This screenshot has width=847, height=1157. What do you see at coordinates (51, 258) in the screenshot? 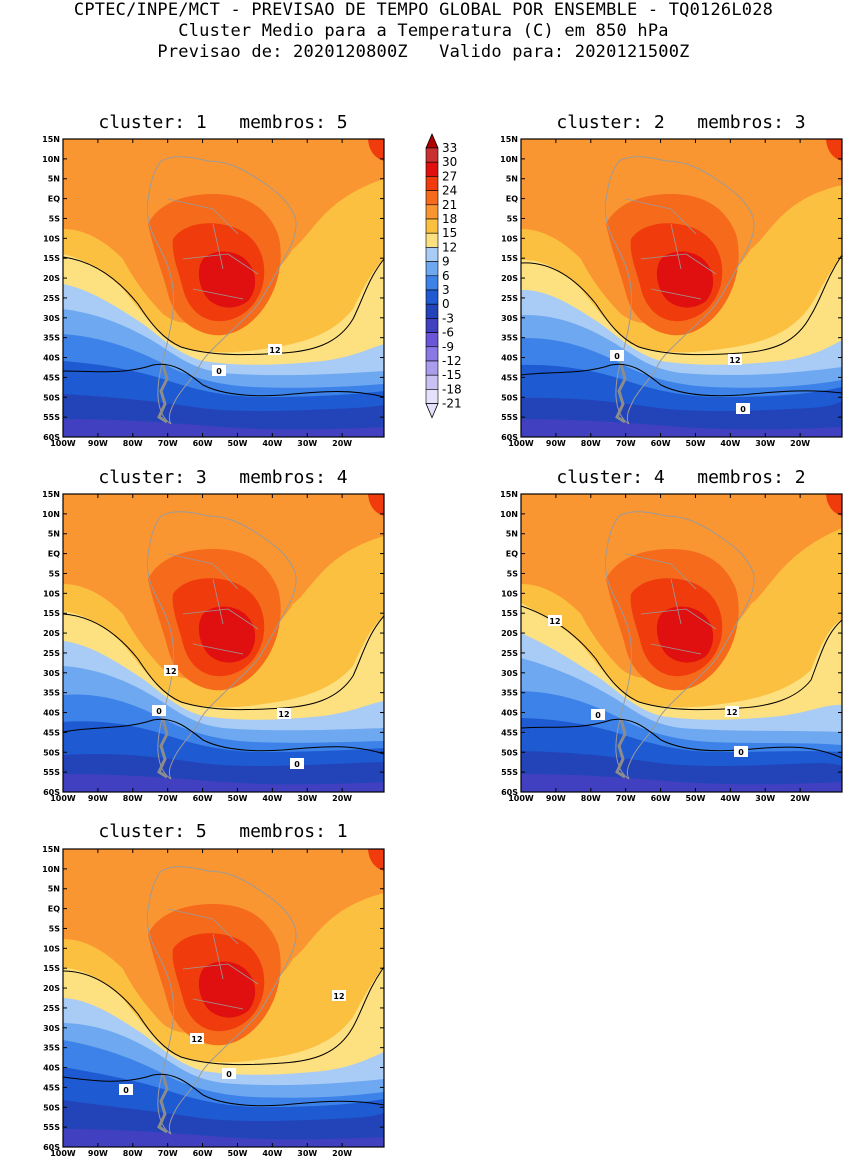
I see `panel-1-lat-label-7: 15S` at bounding box center [51, 258].